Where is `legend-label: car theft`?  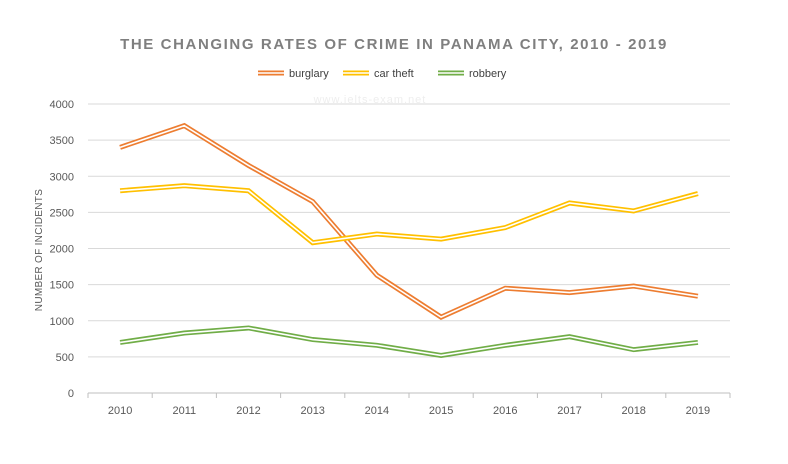
legend-label: car theft is located at coordinates (394, 74).